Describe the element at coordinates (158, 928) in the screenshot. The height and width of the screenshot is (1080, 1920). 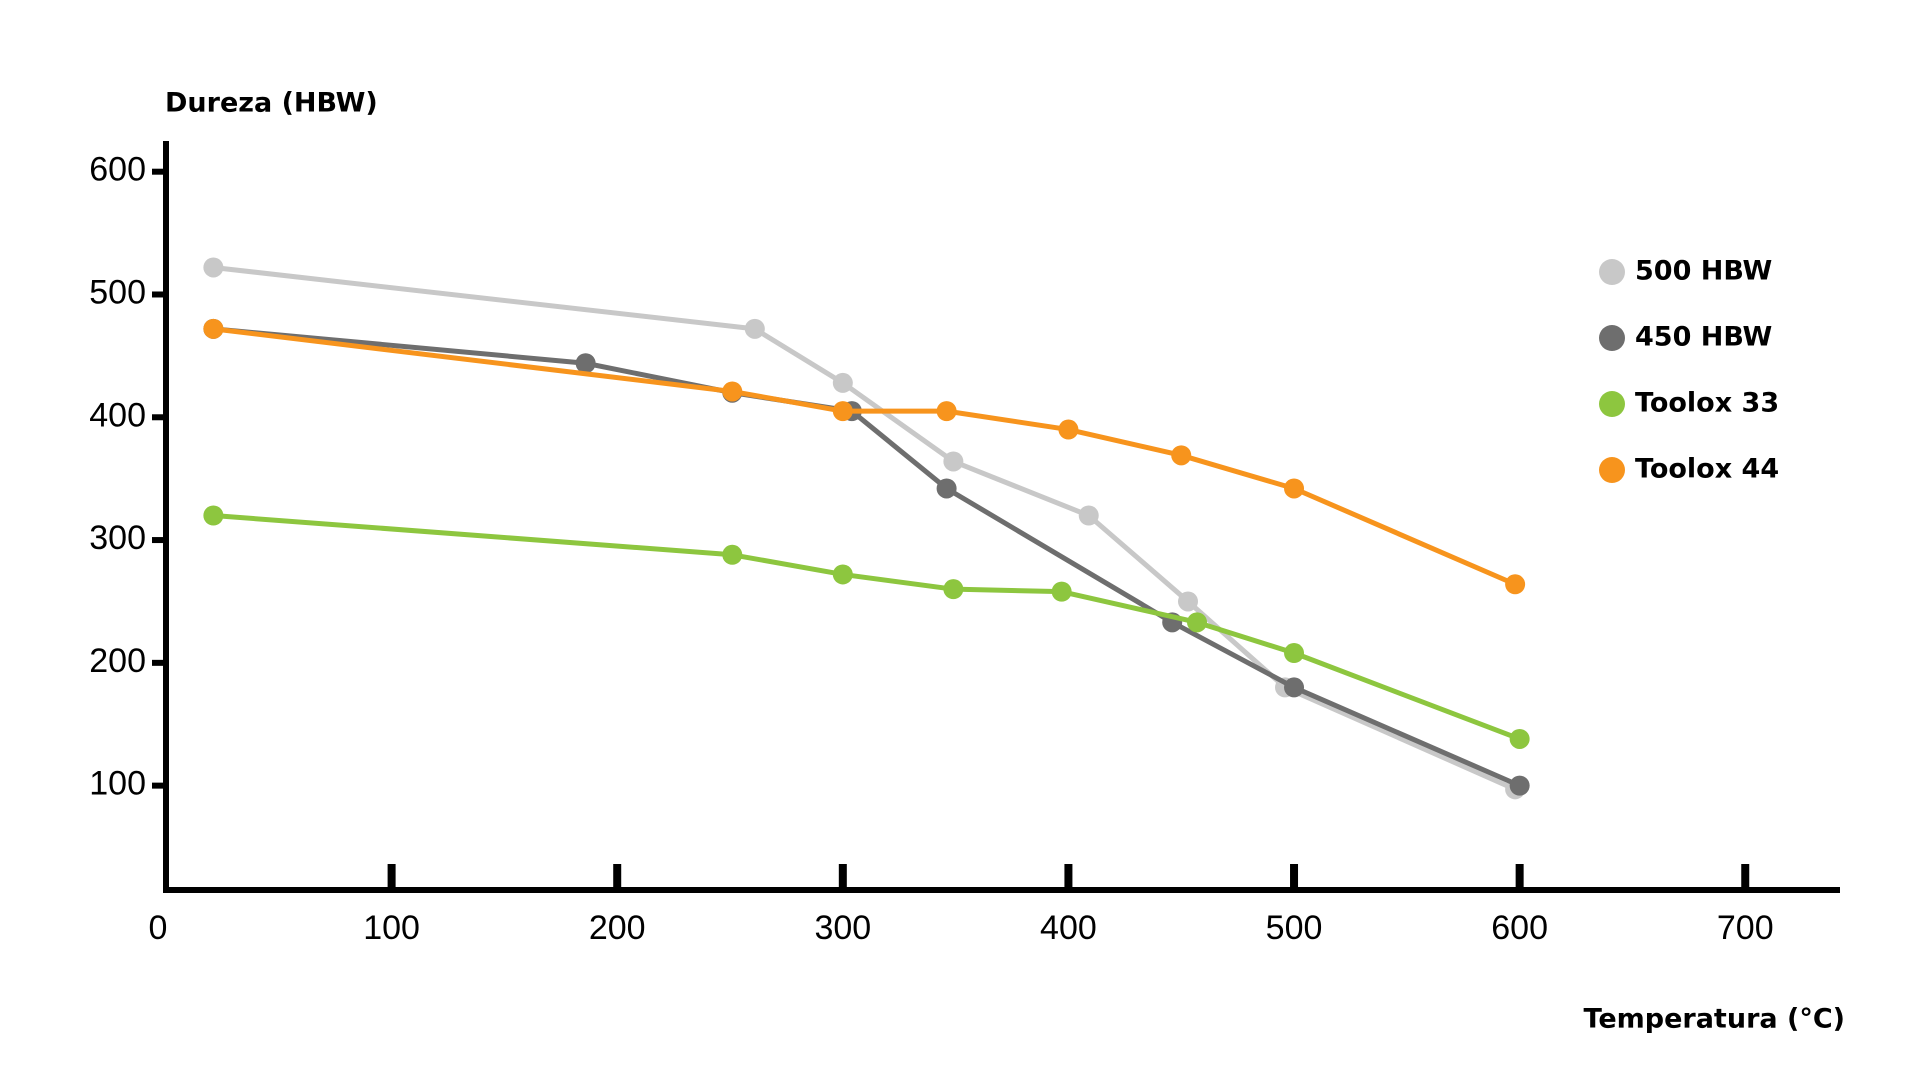
I see `x-tick-label: 0` at that location.